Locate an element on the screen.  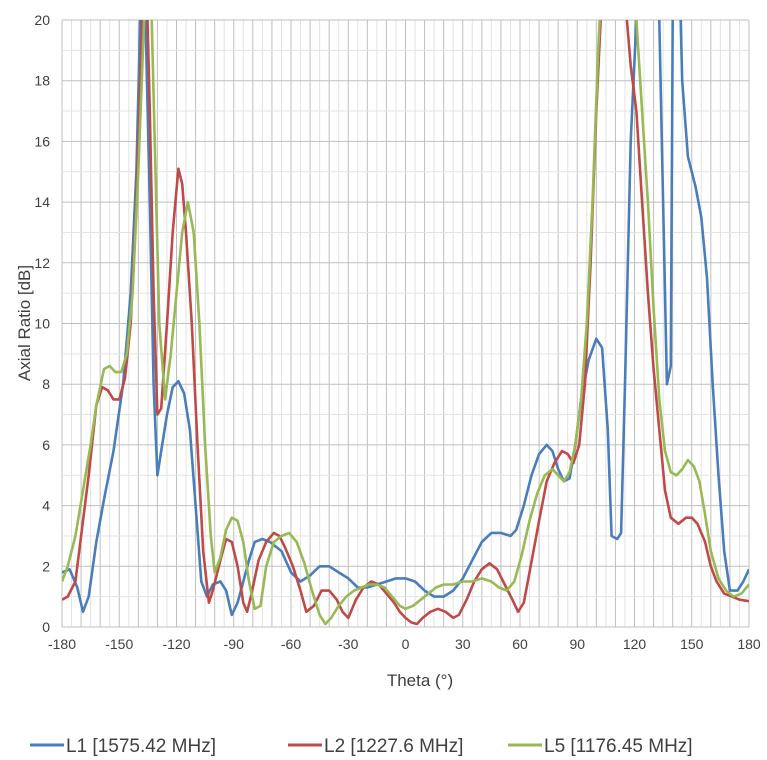
x-tick-label: -60 is located at coordinates (291, 644).